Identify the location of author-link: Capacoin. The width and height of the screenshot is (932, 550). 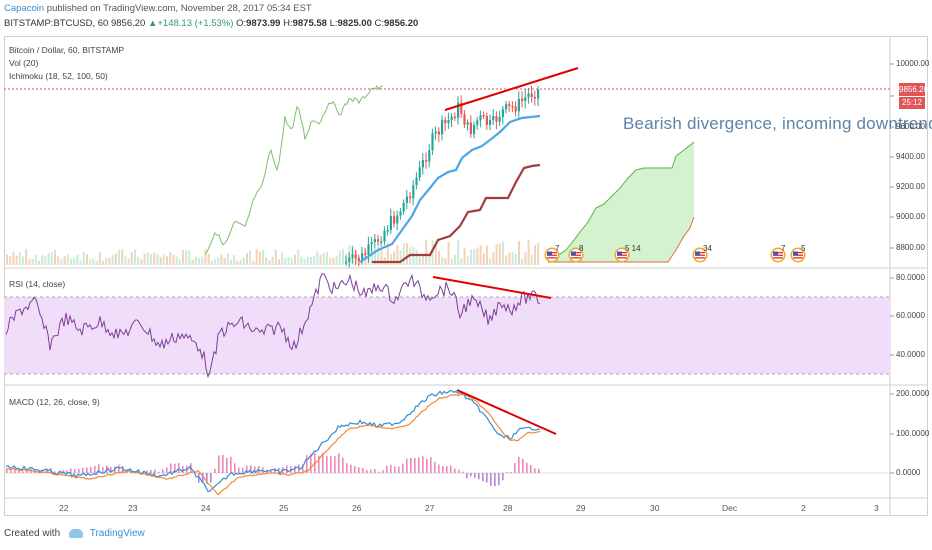
(24, 8).